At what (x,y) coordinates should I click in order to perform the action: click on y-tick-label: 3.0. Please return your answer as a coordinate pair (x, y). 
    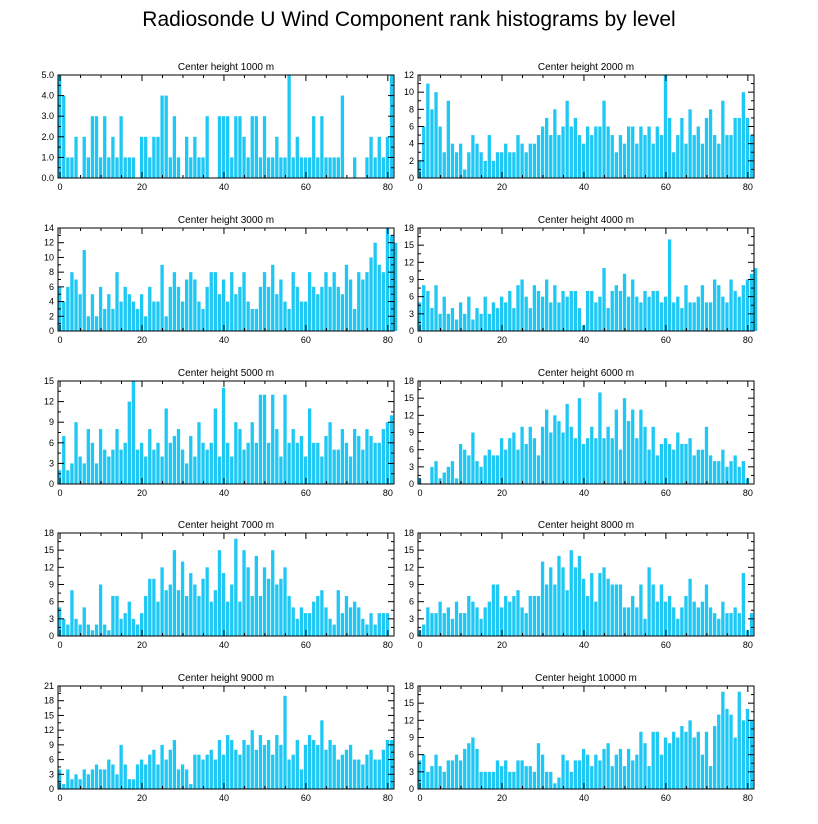
    Looking at the image, I should click on (47, 116).